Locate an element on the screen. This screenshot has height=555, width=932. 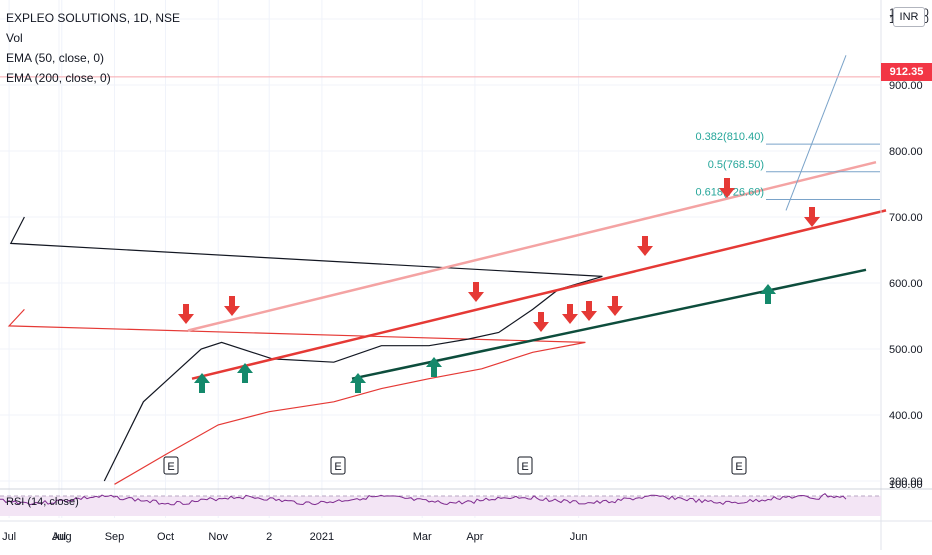
support-trend-line is located at coordinates (609, 324).